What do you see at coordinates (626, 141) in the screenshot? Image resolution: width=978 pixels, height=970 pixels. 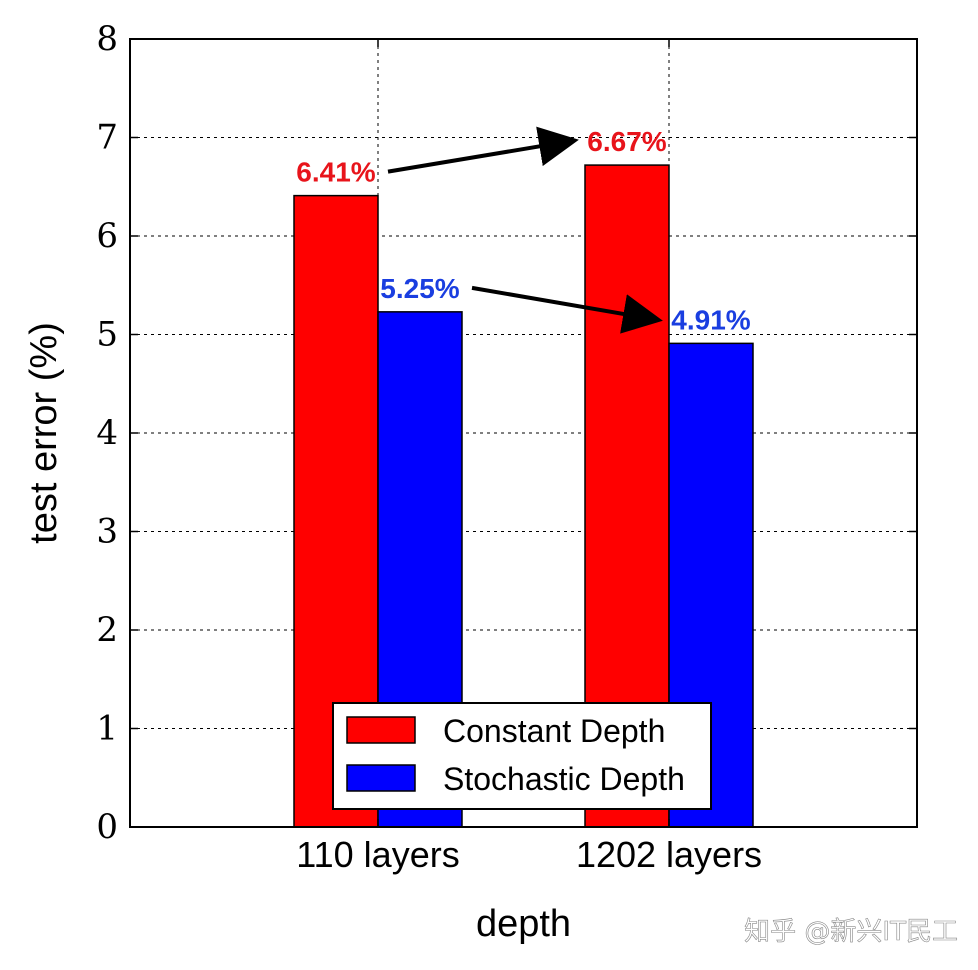 I see `data-label: 6.67%` at bounding box center [626, 141].